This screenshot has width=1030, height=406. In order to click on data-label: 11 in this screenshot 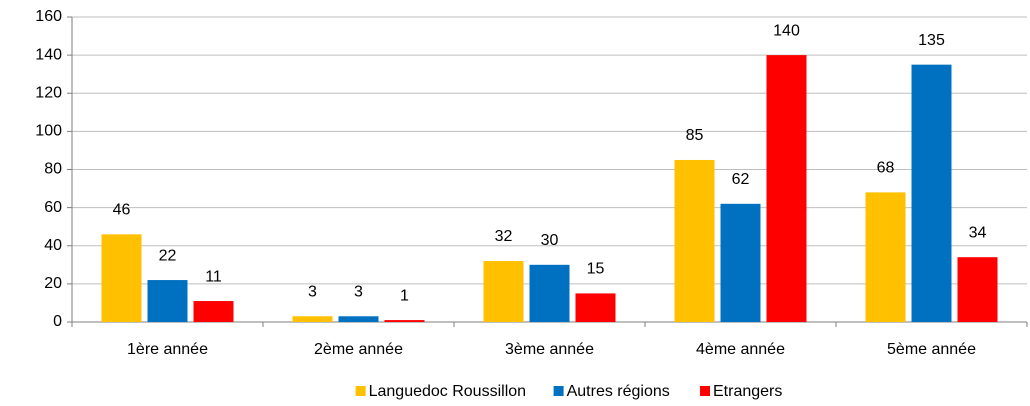, I will do `click(213, 276)`.